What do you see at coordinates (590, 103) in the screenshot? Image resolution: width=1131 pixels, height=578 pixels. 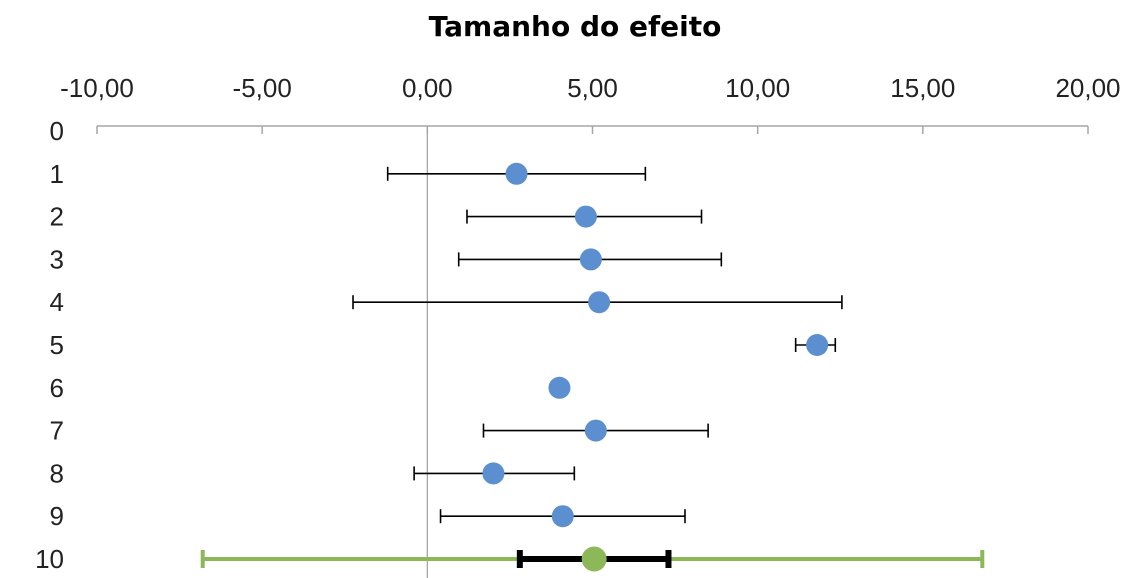 I see `x-axis: -10,00 -5,00 0,00 5,00 10,00 15,00 20,00` at bounding box center [590, 103].